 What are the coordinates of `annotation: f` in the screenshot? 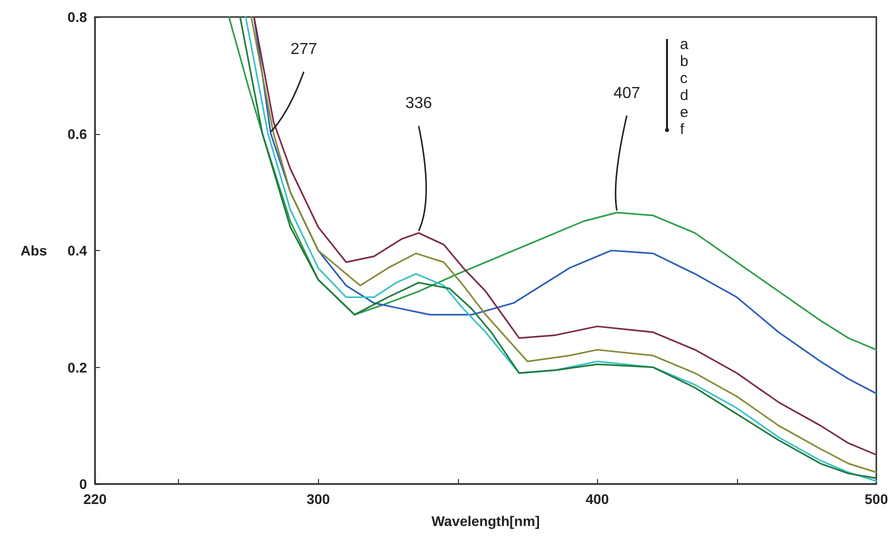 It's located at (682, 129).